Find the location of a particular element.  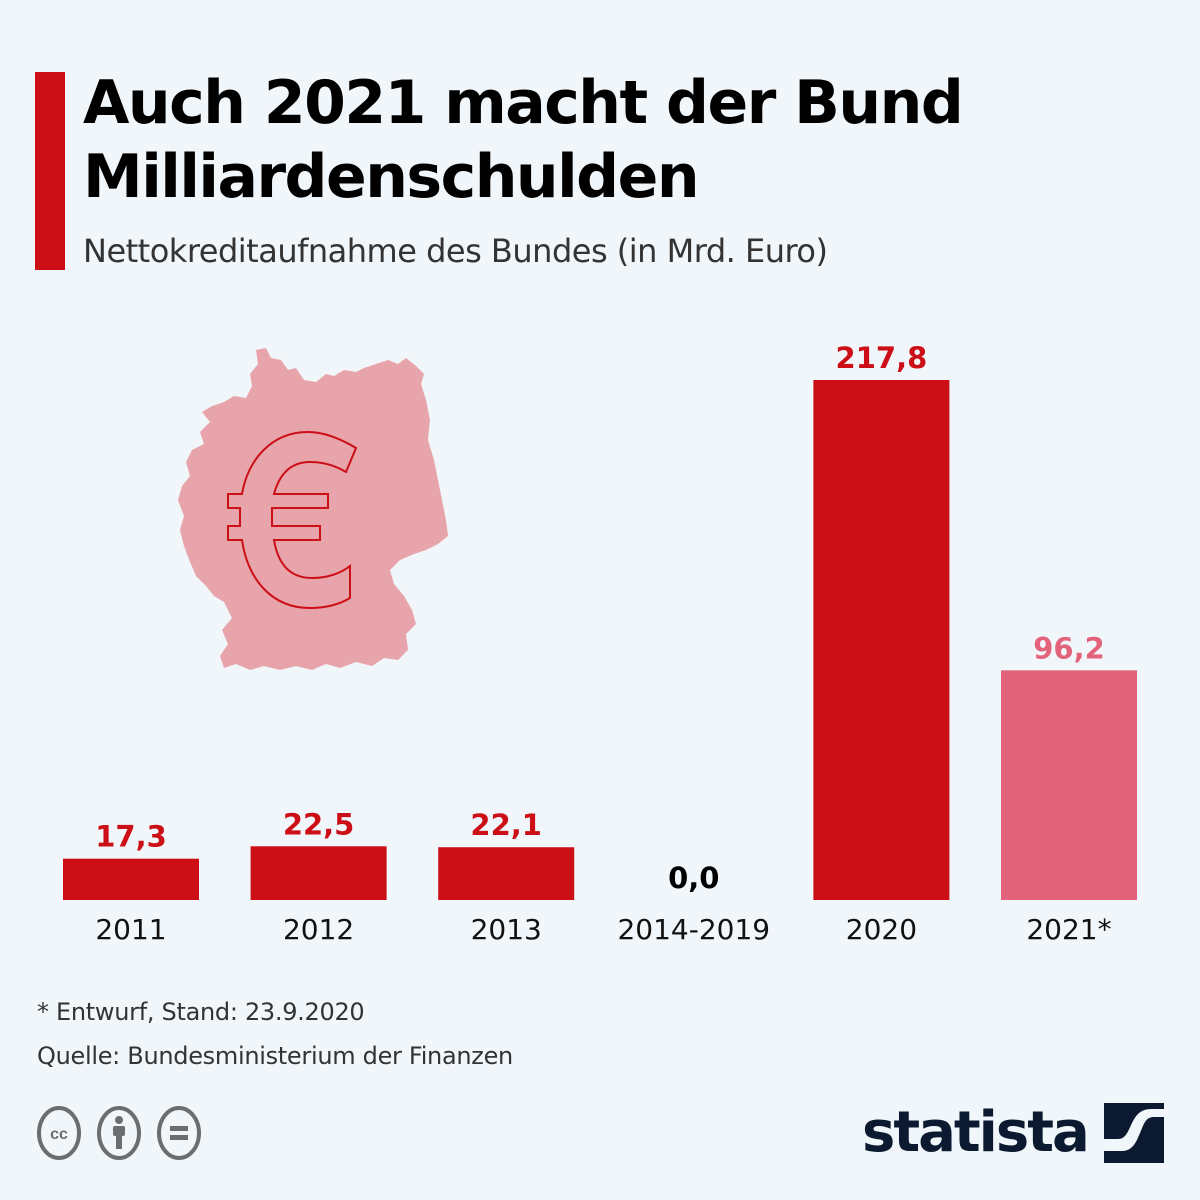

source-note: Quelle: Bundesministerium der Finanzen is located at coordinates (275, 1056).